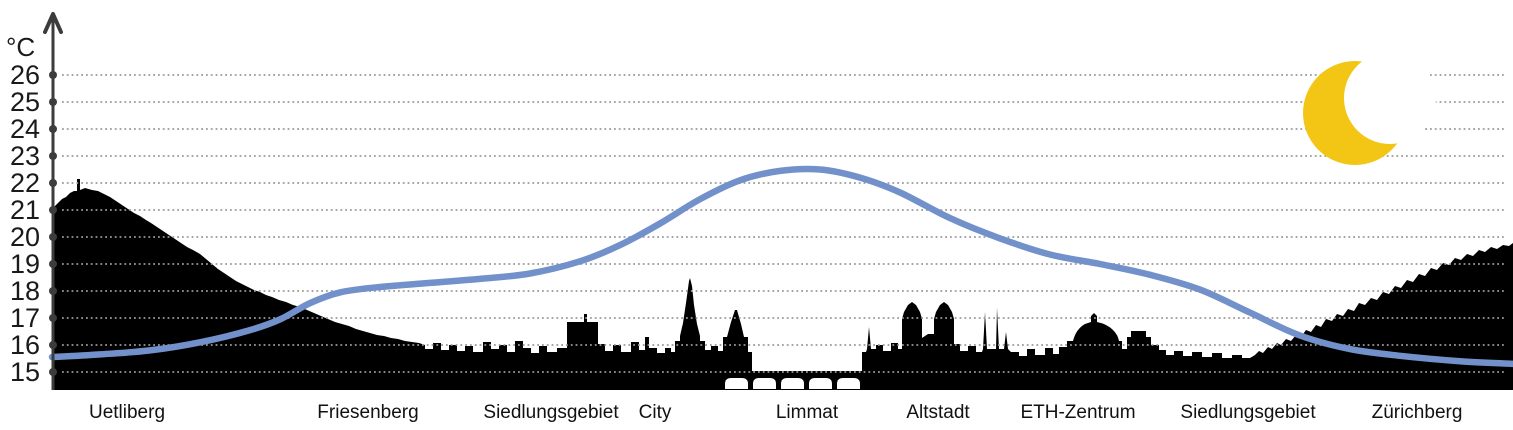  I want to click on y-axis-tick-label: 26, so click(24, 75).